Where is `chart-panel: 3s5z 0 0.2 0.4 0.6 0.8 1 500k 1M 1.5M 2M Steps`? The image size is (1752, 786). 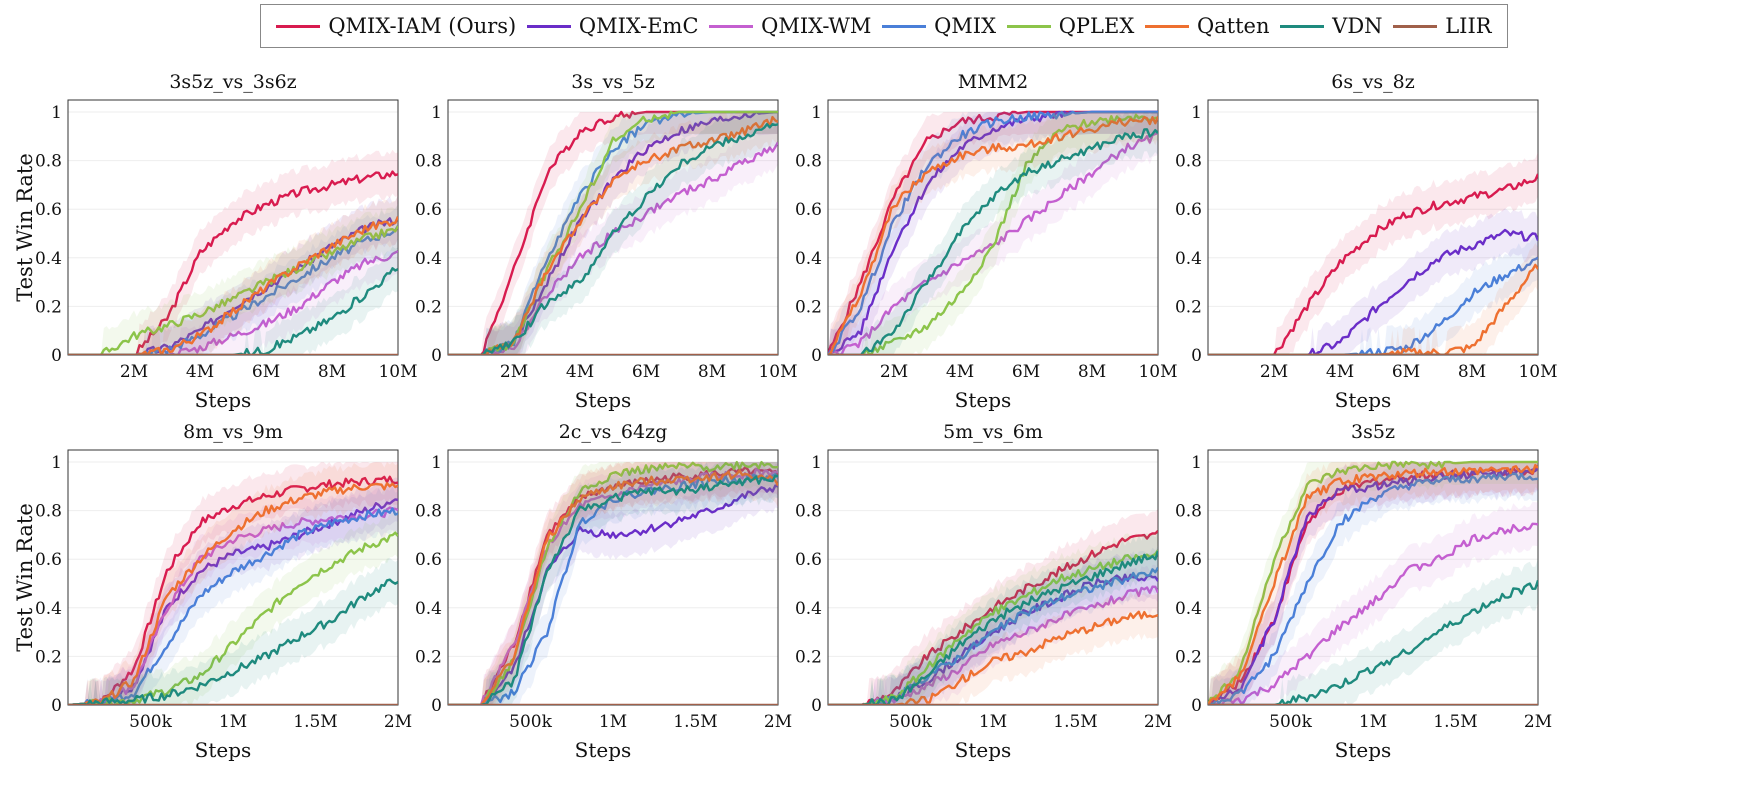 chart-panel: 3s5z 0 0.2 0.4 0.6 0.8 1 500k 1M 1.5M 2M Steps is located at coordinates (1363, 591).